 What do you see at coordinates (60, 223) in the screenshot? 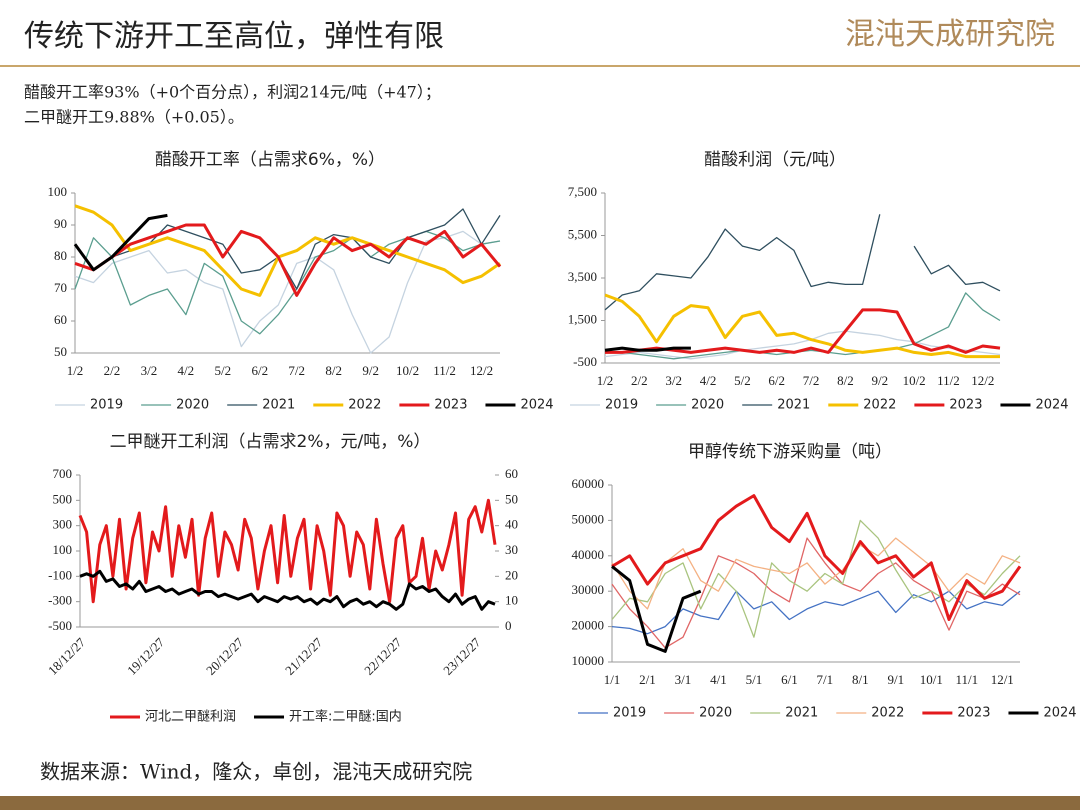
I see `y-tick-label: 90` at bounding box center [60, 223].